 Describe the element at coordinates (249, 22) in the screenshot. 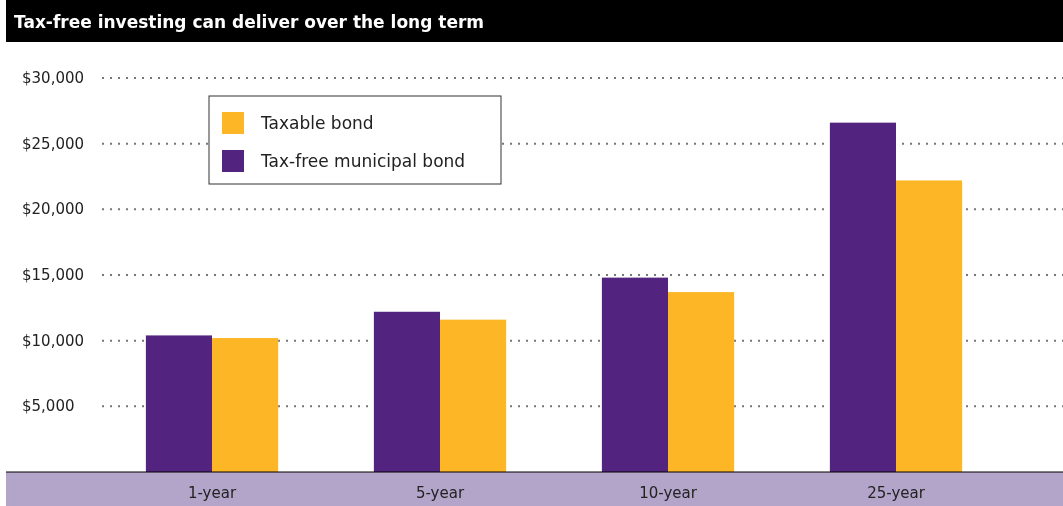

I see `chart-title: Tax-free investing can deliver over the long term` at that location.